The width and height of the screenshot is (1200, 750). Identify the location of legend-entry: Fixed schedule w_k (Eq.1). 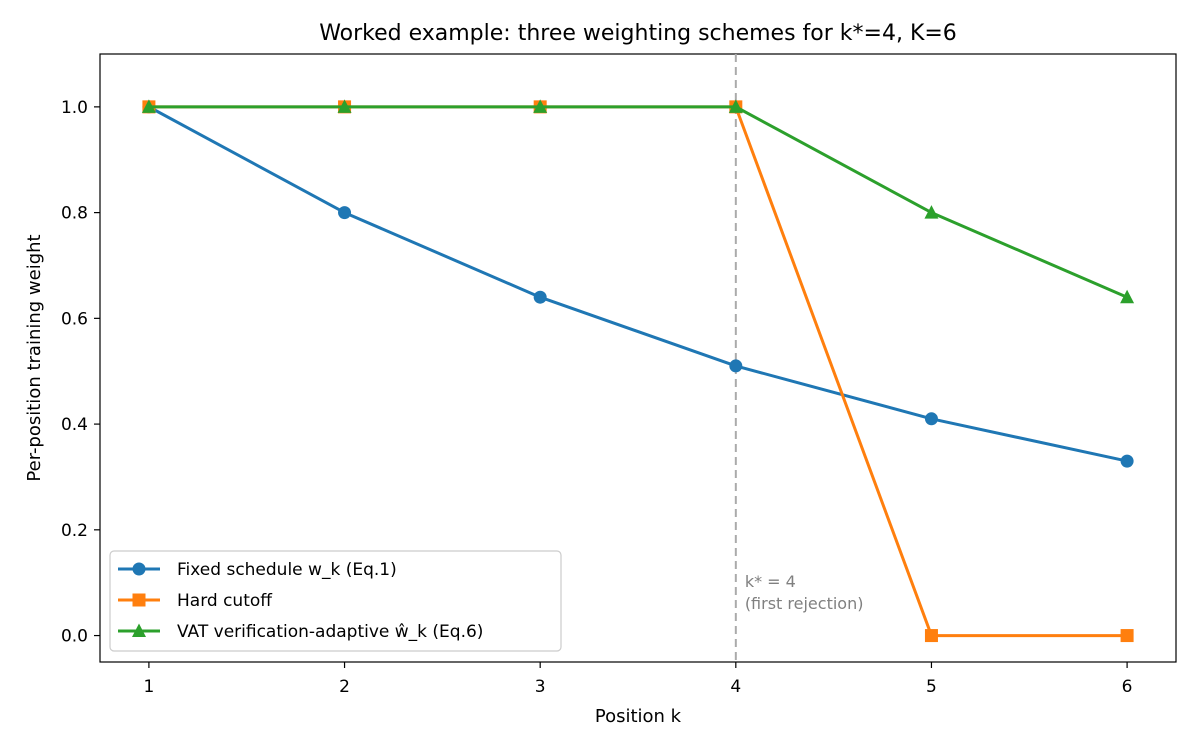
(287, 570).